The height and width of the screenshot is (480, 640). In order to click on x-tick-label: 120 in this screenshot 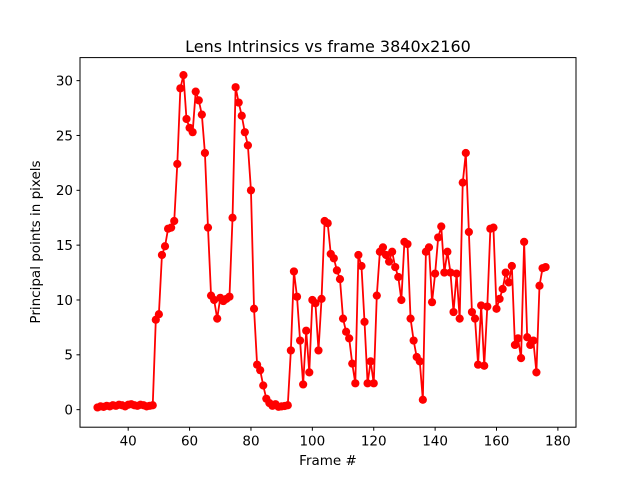, I will do `click(374, 442)`.